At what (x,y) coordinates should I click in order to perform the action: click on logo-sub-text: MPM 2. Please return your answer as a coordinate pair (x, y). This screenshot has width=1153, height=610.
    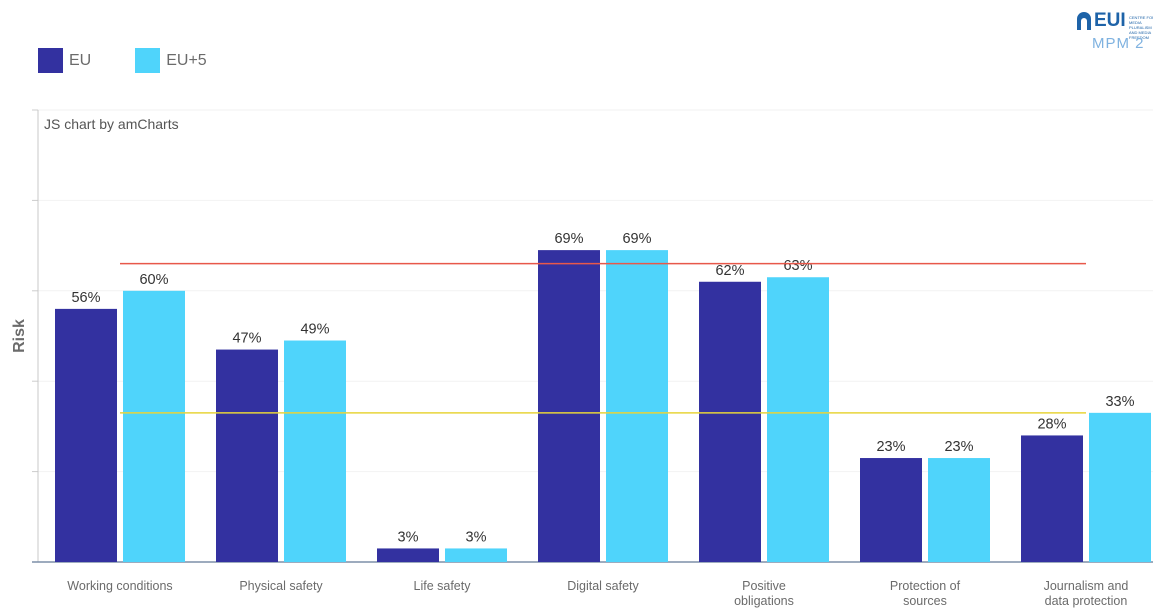
    Looking at the image, I should click on (1118, 43).